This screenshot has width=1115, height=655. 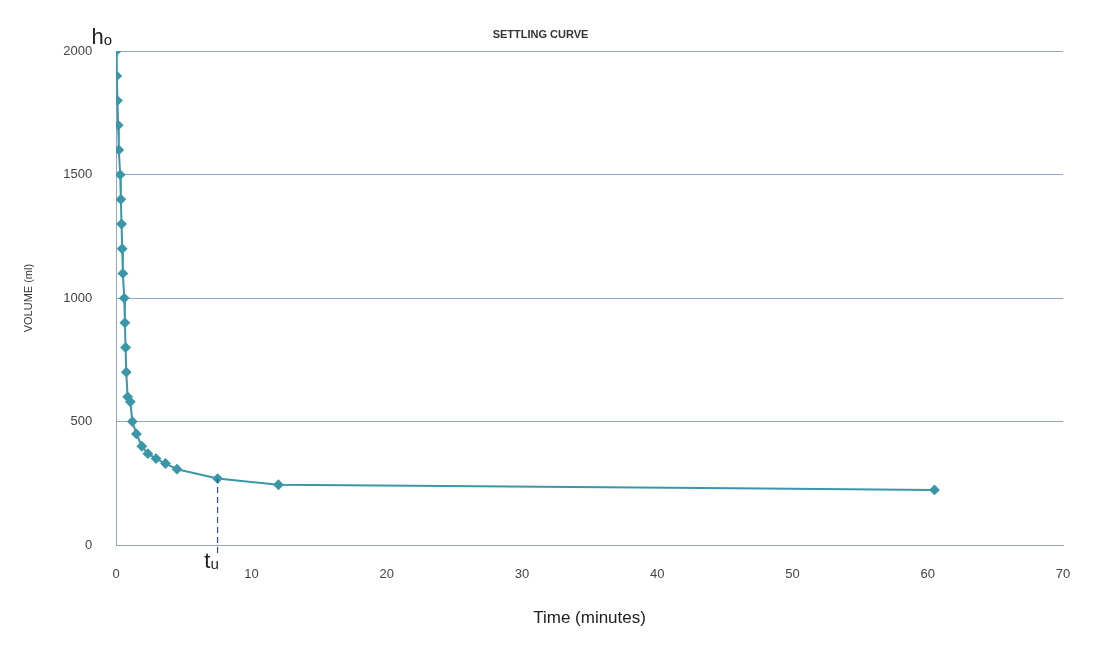 I want to click on ref-line-label: tᵤ, so click(x=211, y=561).